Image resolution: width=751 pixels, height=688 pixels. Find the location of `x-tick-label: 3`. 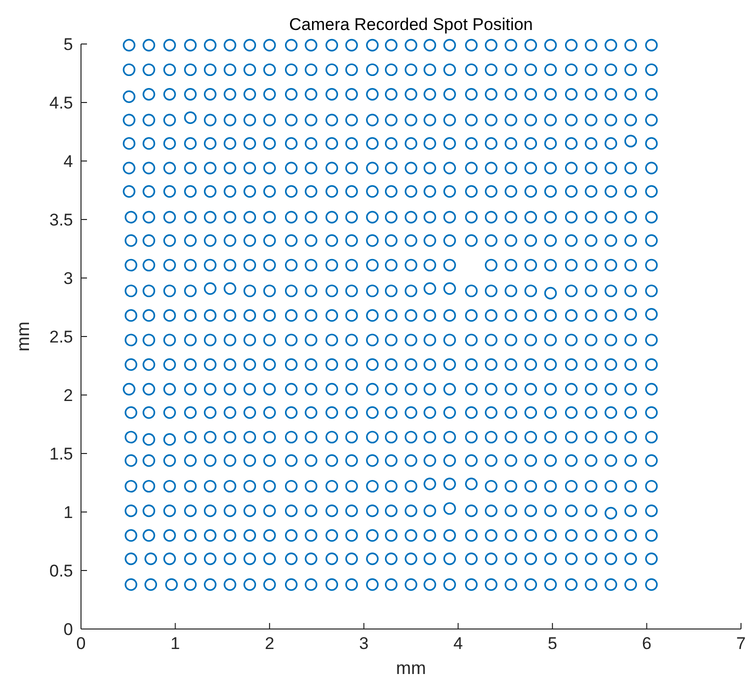

x-tick-label: 3 is located at coordinates (364, 643).